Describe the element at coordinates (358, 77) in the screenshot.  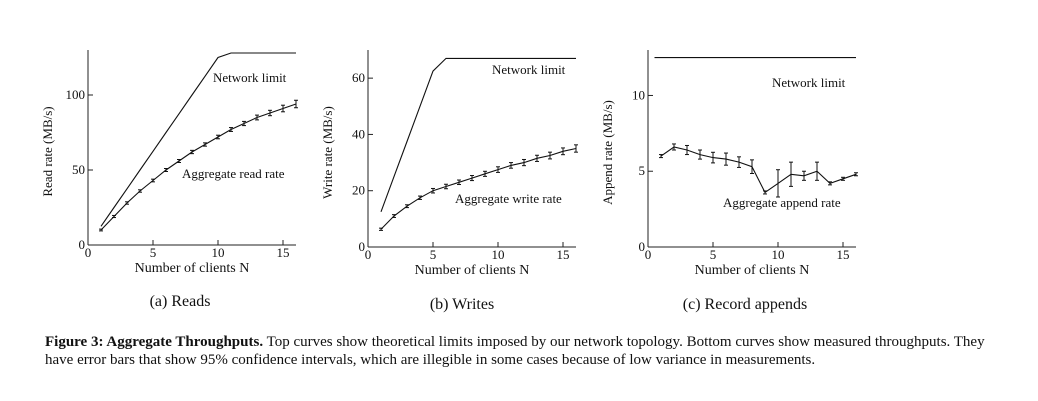
I see `y-tick-label: 60` at that location.